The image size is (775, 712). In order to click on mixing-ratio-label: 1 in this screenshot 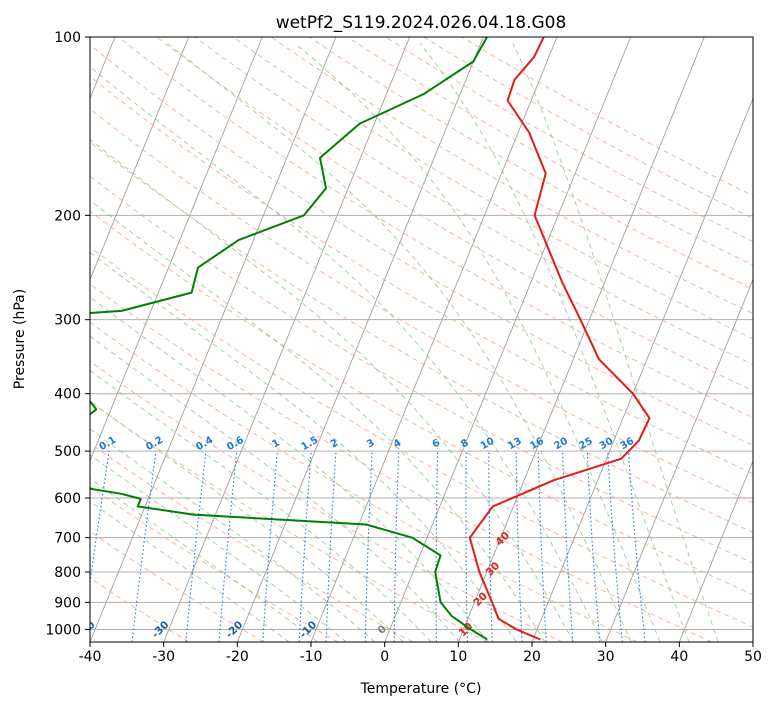, I will do `click(276, 443)`.